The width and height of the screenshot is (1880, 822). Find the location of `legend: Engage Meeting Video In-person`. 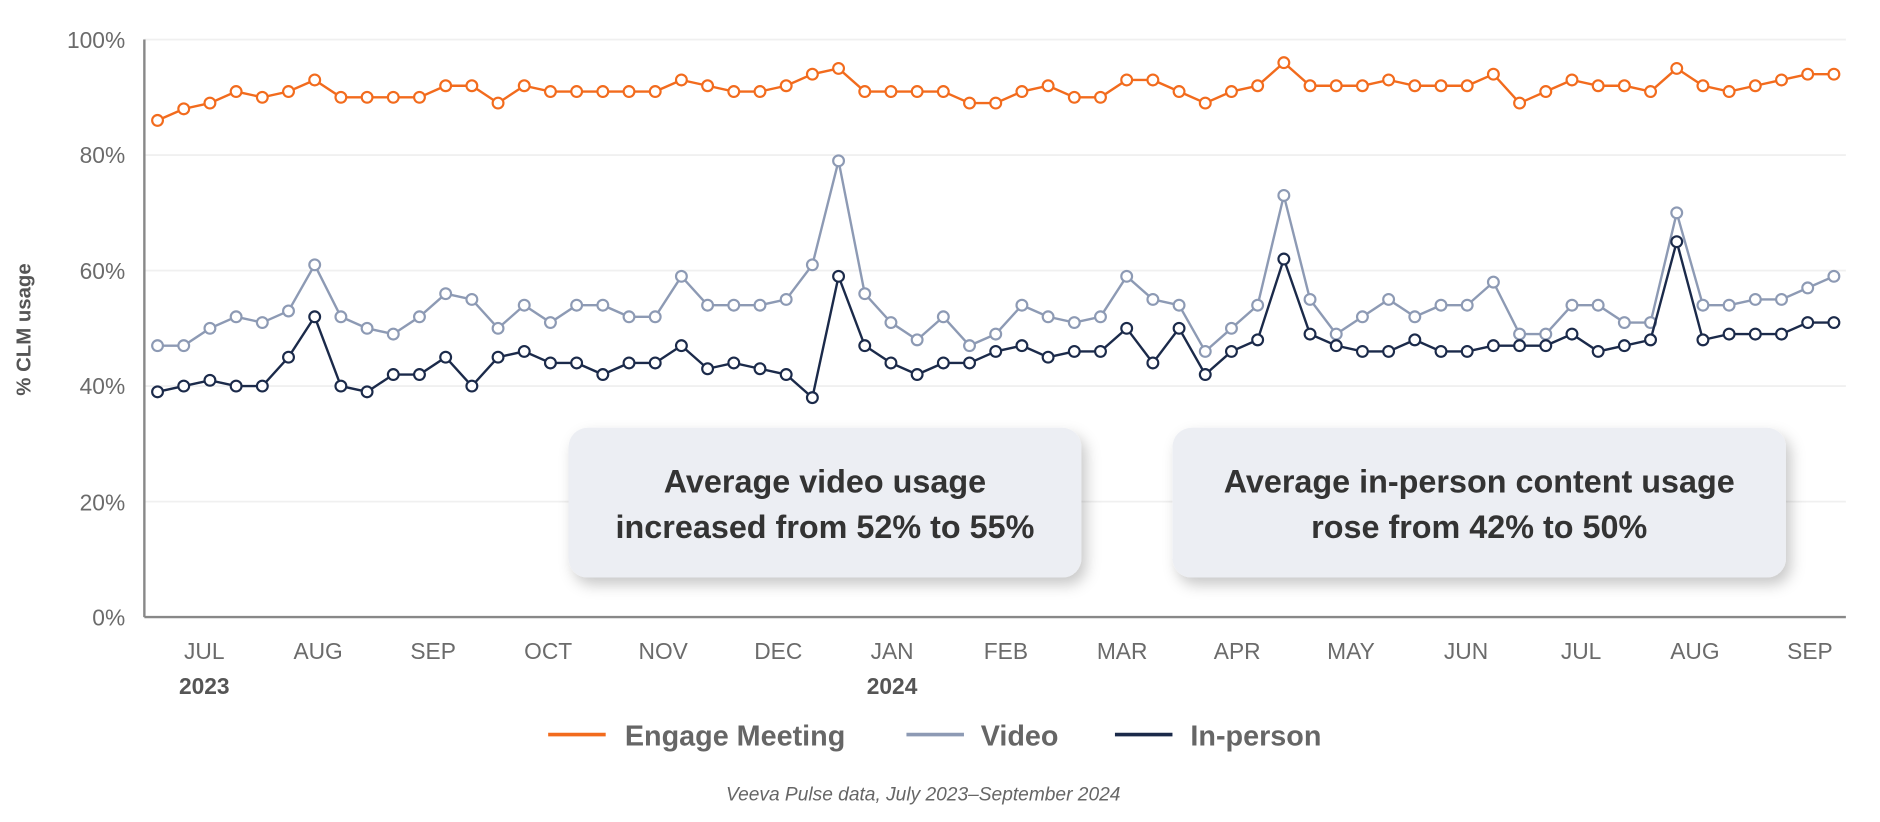

legend: Engage Meeting Video In-person is located at coordinates (934, 736).